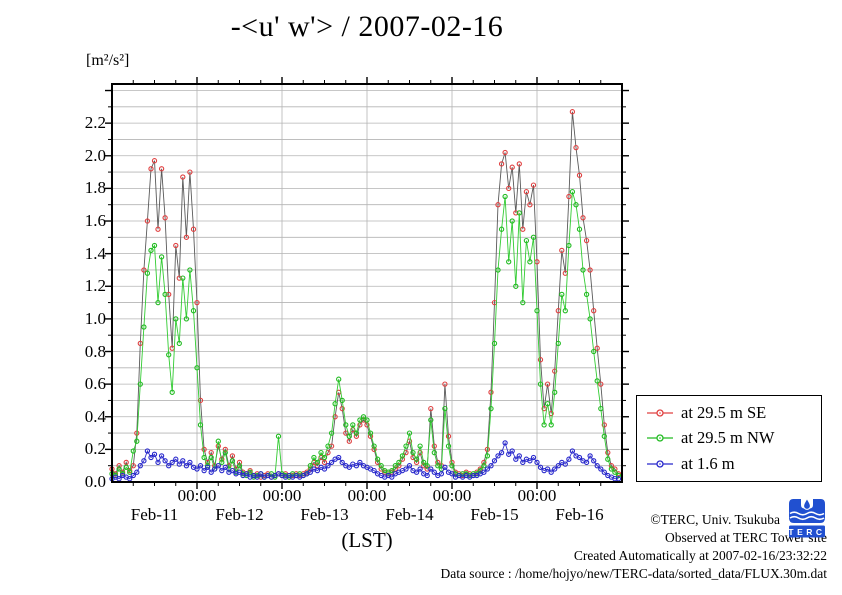 The height and width of the screenshot is (595, 842). I want to click on x-day-label: Feb-13, so click(324, 514).